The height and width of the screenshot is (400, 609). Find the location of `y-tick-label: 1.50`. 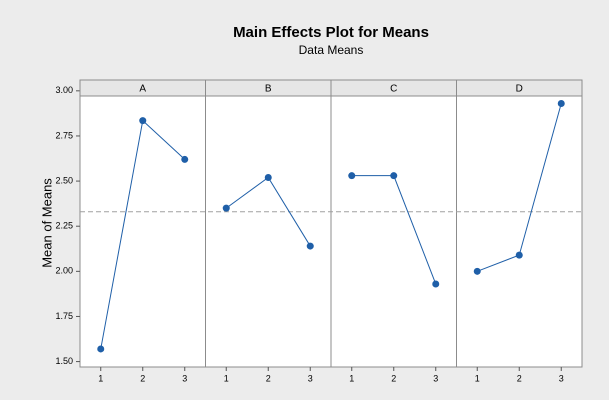

y-tick-label: 1.50 is located at coordinates (64, 361).